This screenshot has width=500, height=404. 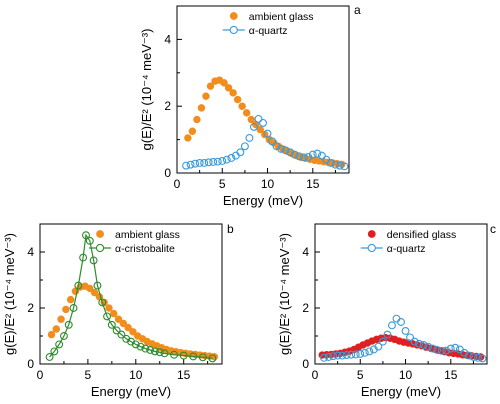 I want to click on x-tick-label: 5, so click(x=360, y=375).